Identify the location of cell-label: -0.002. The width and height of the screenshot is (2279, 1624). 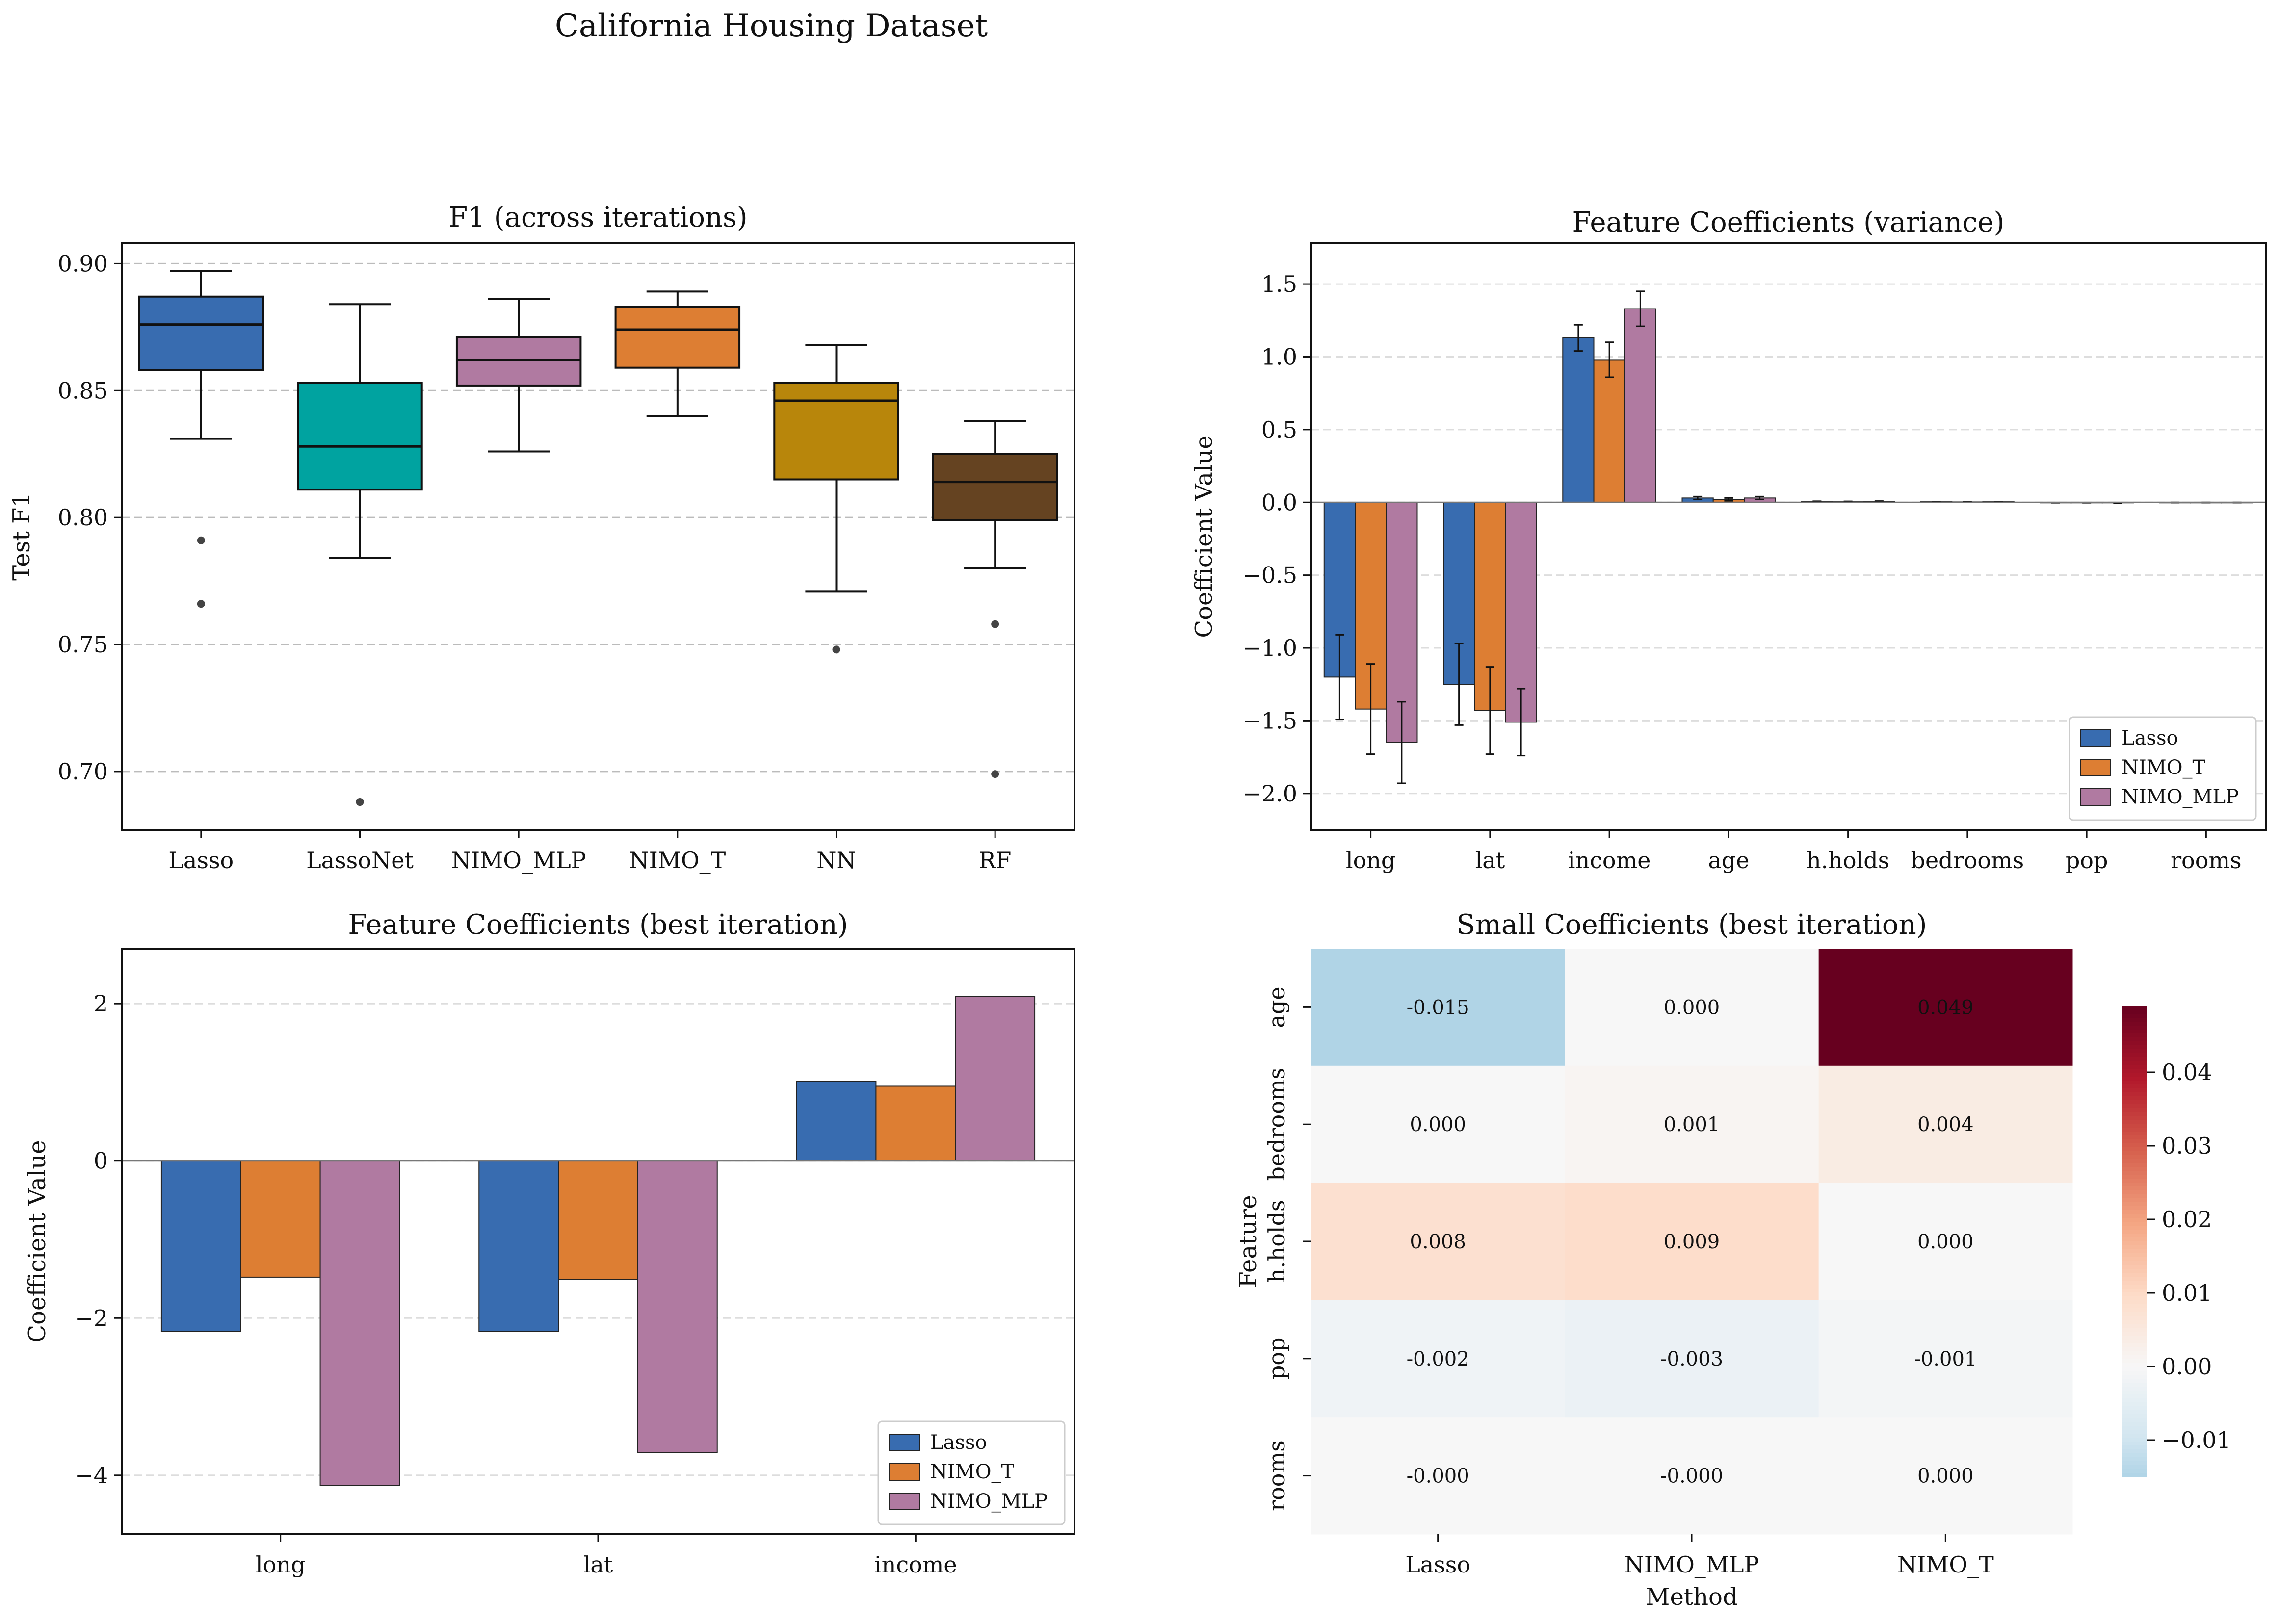
(1438, 1359).